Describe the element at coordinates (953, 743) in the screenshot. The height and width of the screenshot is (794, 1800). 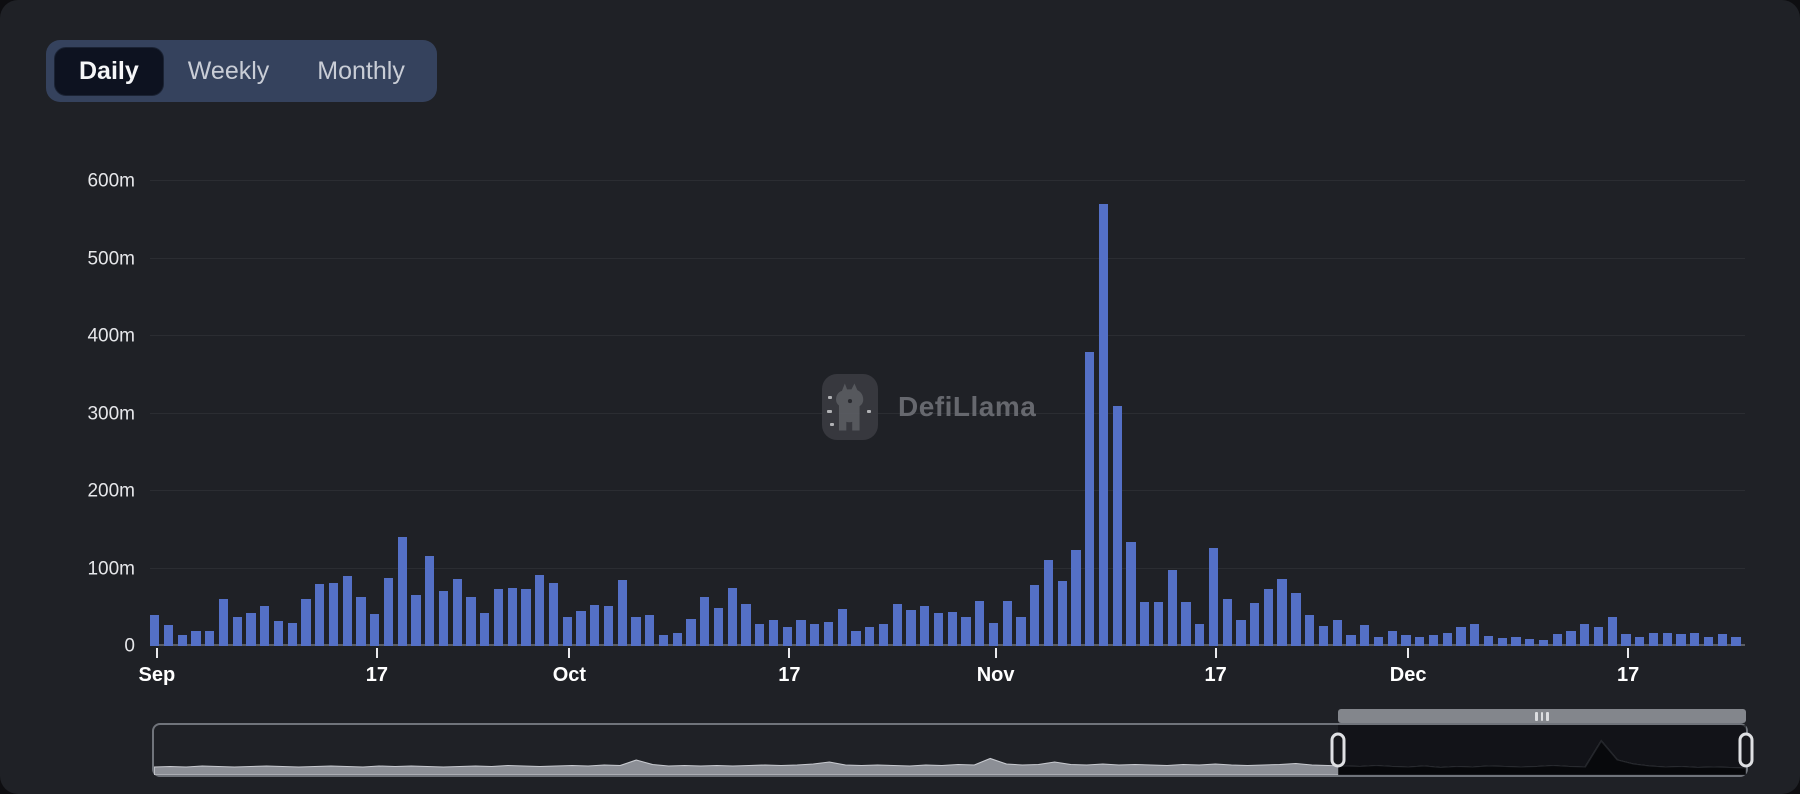
I see `timeline-brush` at that location.